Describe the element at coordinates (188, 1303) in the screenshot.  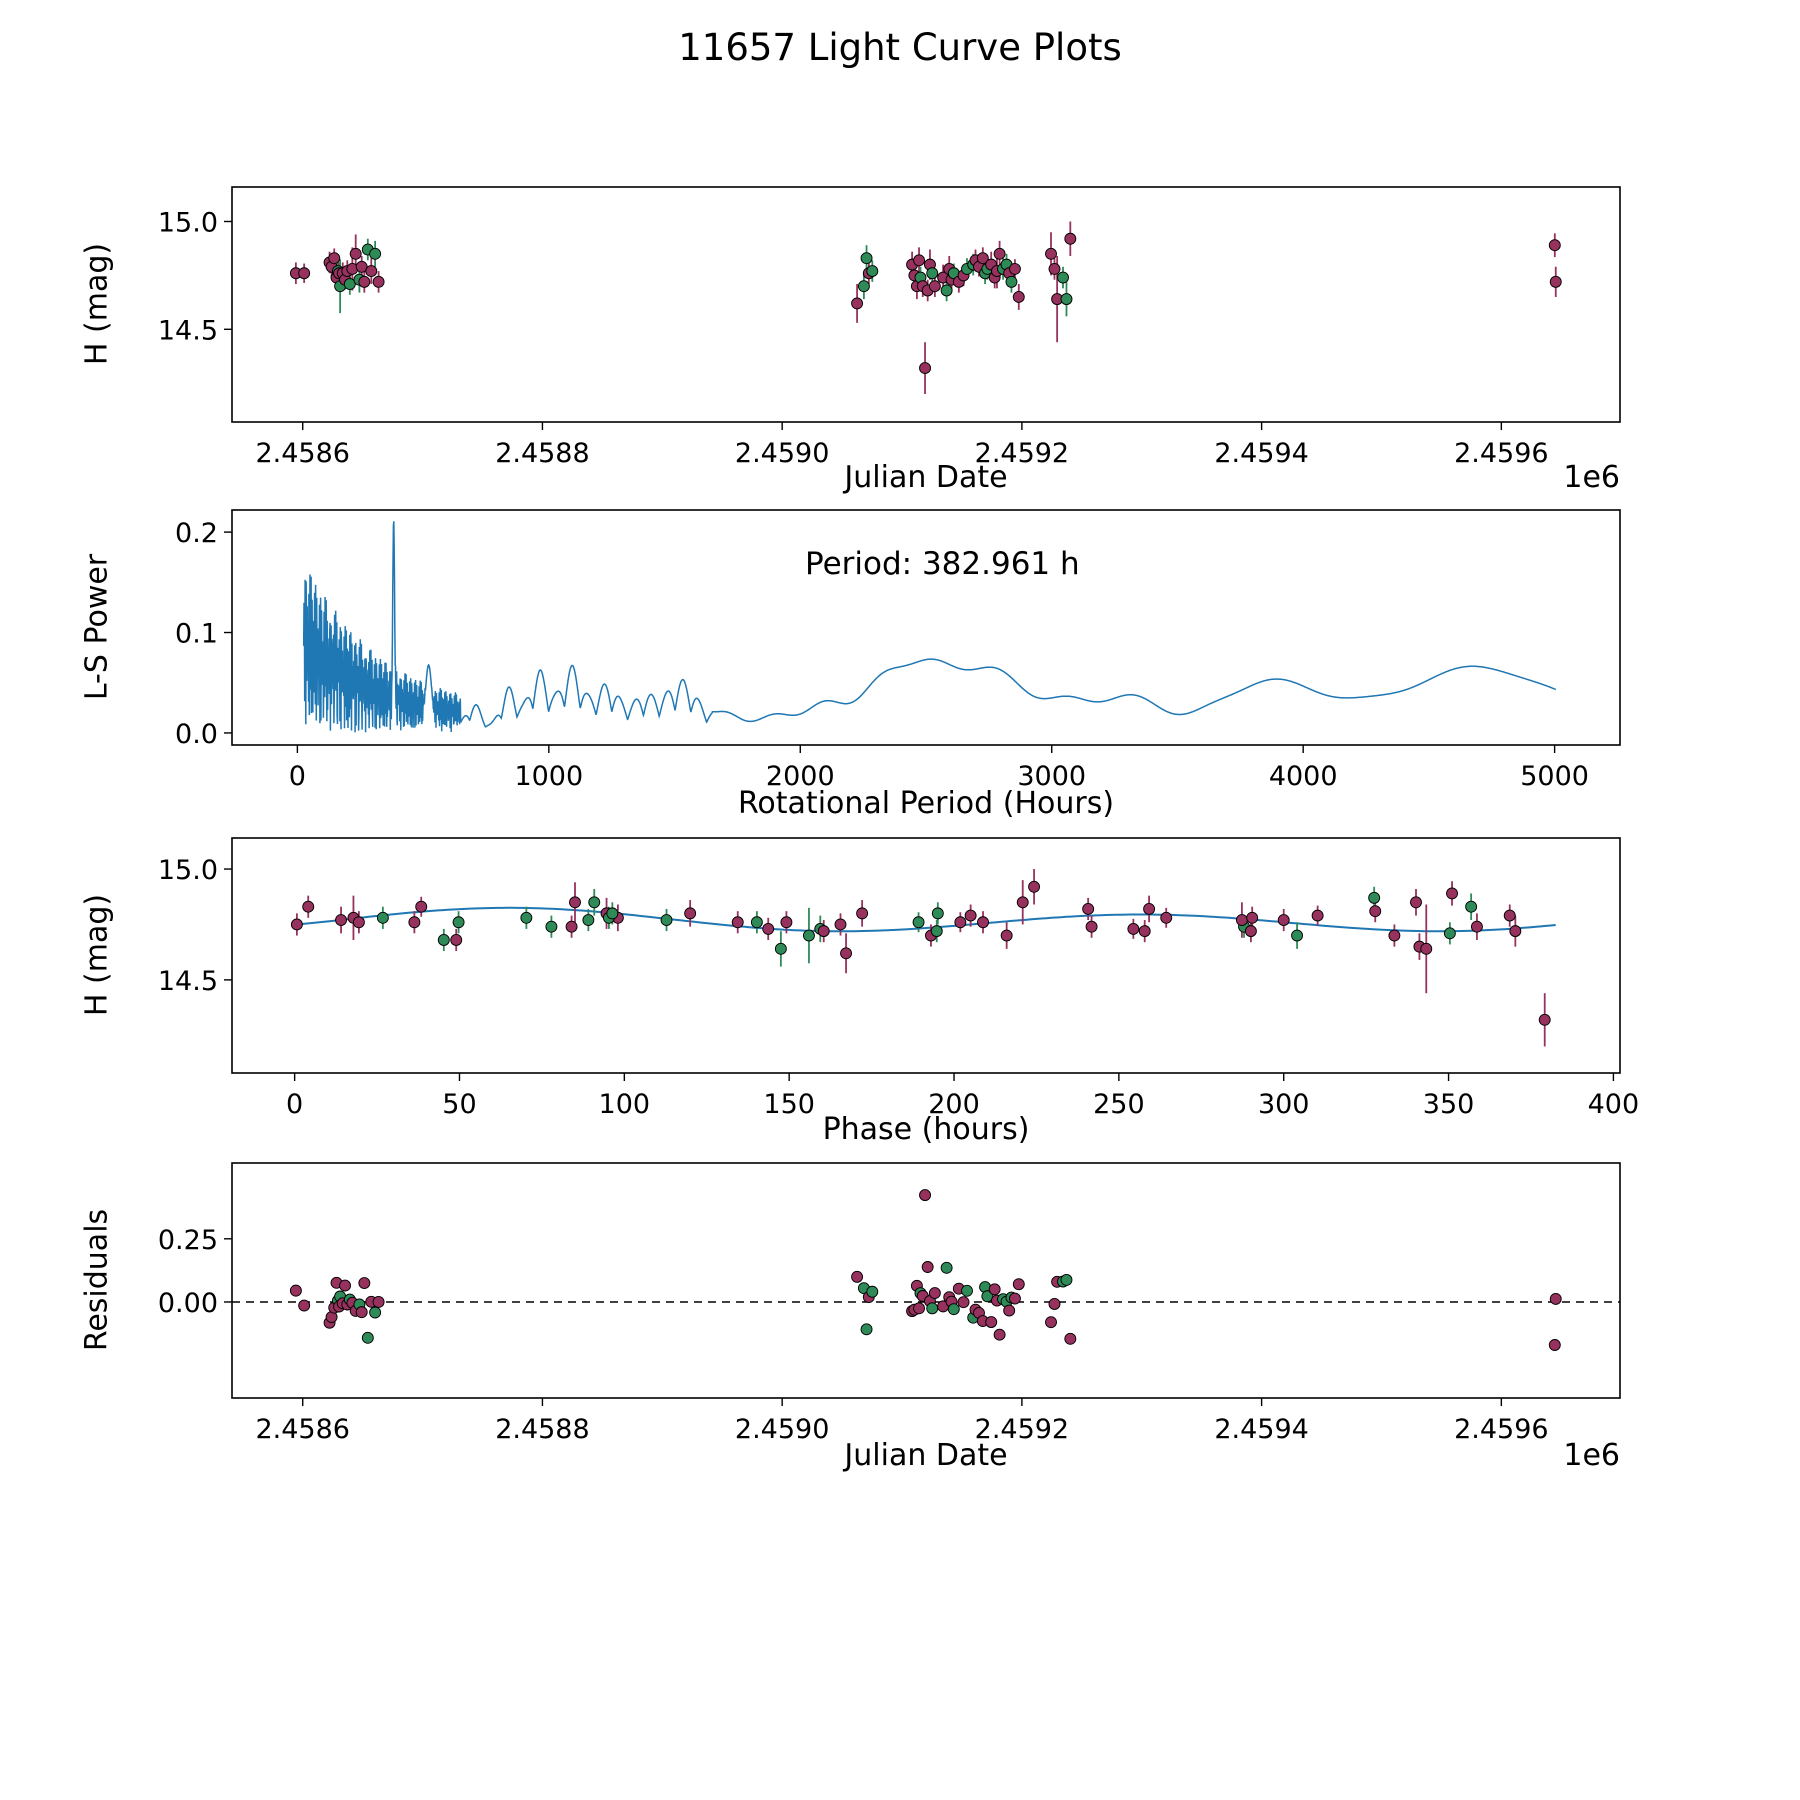
I see `svg-text: 0.00` at that location.